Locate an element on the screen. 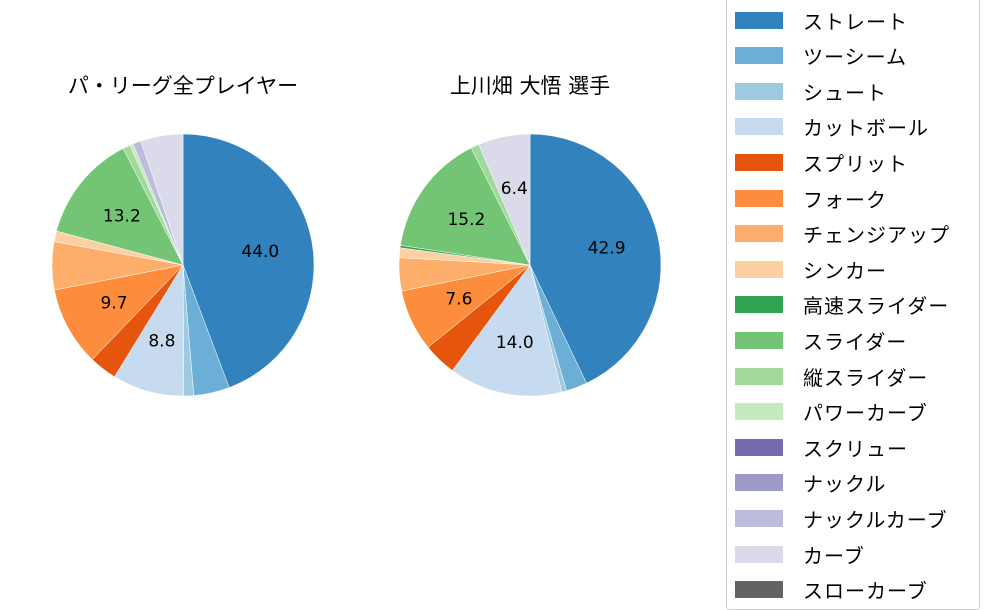 This screenshot has width=1000, height=610. legend-label: パワーカーブ is located at coordinates (865, 413).